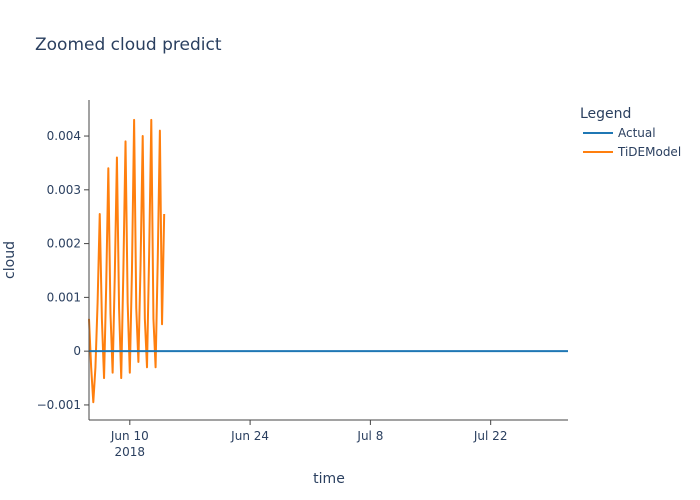 Image resolution: width=700 pixels, height=500 pixels. What do you see at coordinates (64, 297) in the screenshot?
I see `y-tick-label: 0.001` at bounding box center [64, 297].